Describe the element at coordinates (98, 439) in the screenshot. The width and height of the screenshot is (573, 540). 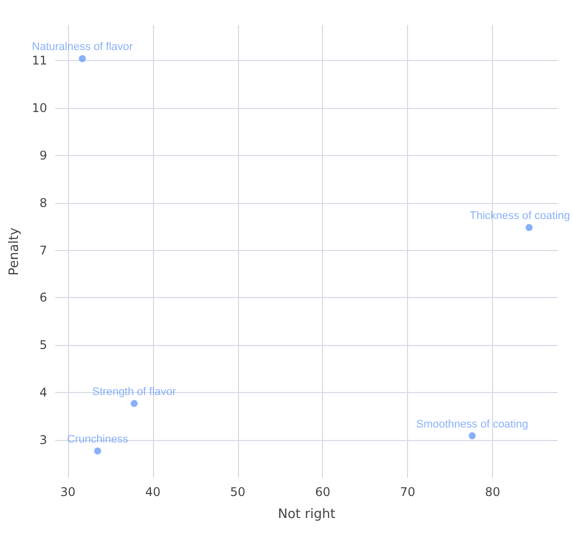
I see `annotation: Crunchiness` at that location.